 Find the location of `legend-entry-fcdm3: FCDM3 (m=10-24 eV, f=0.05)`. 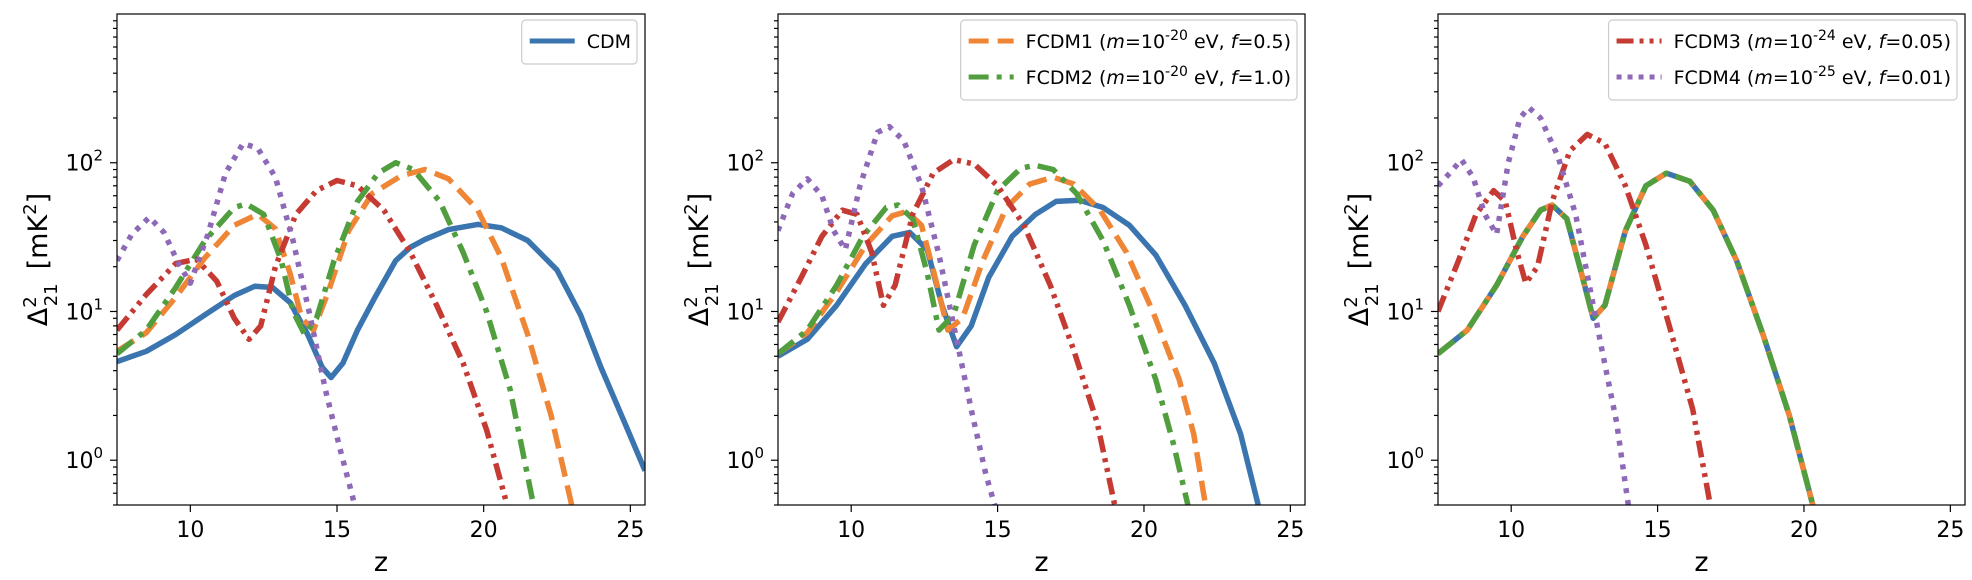

legend-entry-fcdm3: FCDM3 (m=10-24 eV, f=0.05) is located at coordinates (1783, 40).